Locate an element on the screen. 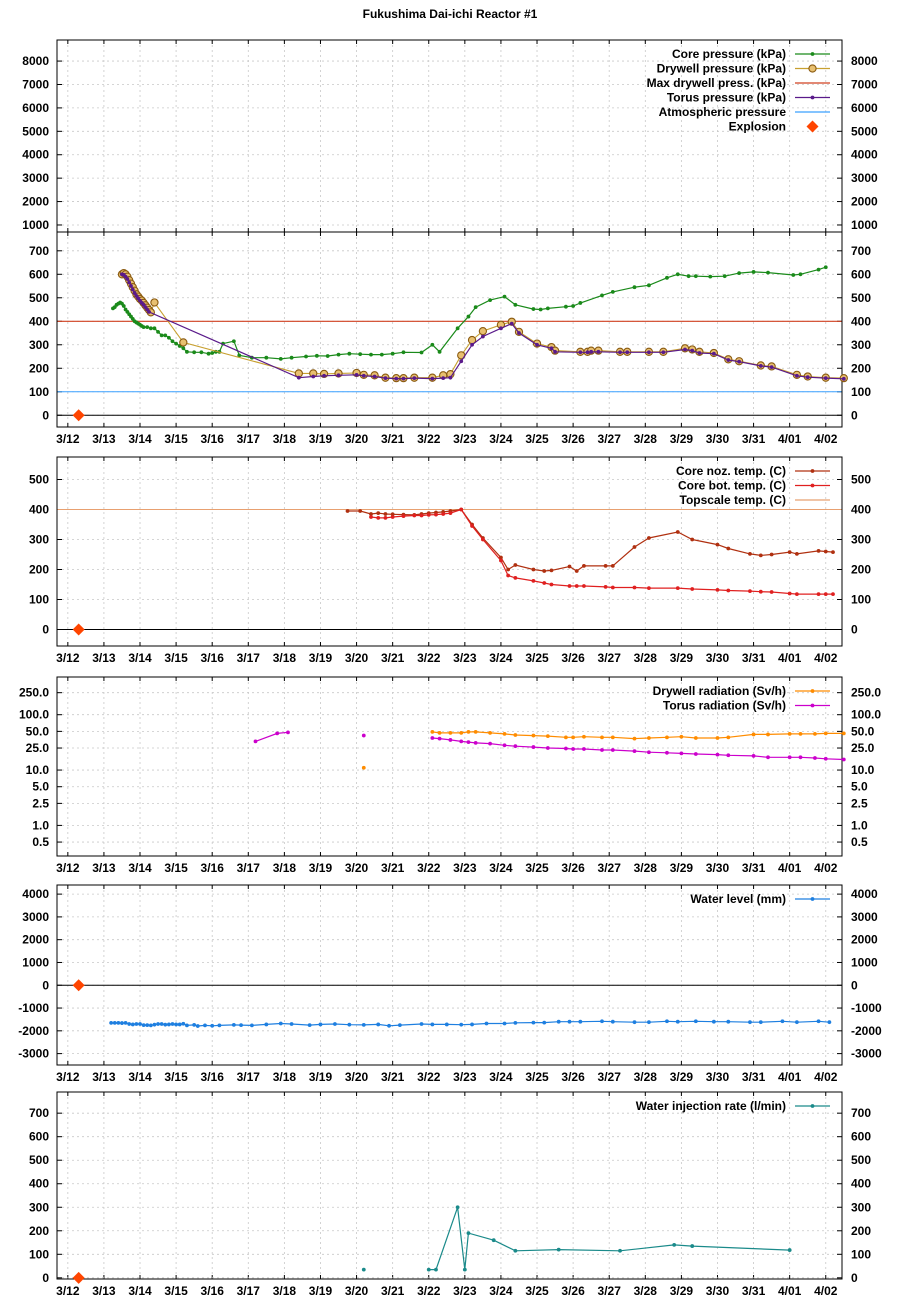 The width and height of the screenshot is (900, 1300). temperature-x-tick-label: 3/18 is located at coordinates (285, 658).